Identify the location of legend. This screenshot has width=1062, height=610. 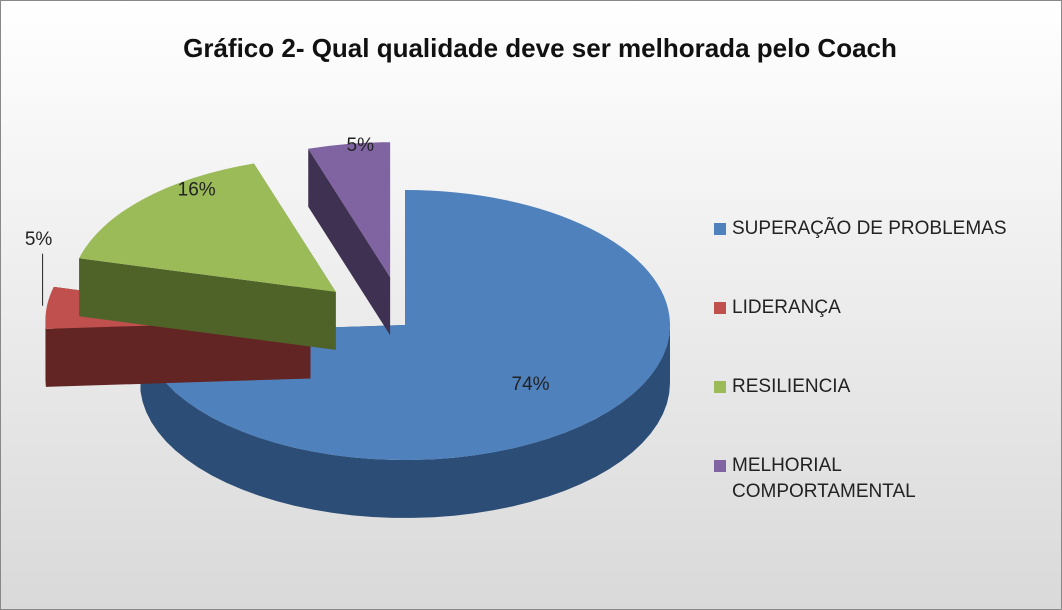
(720, 347).